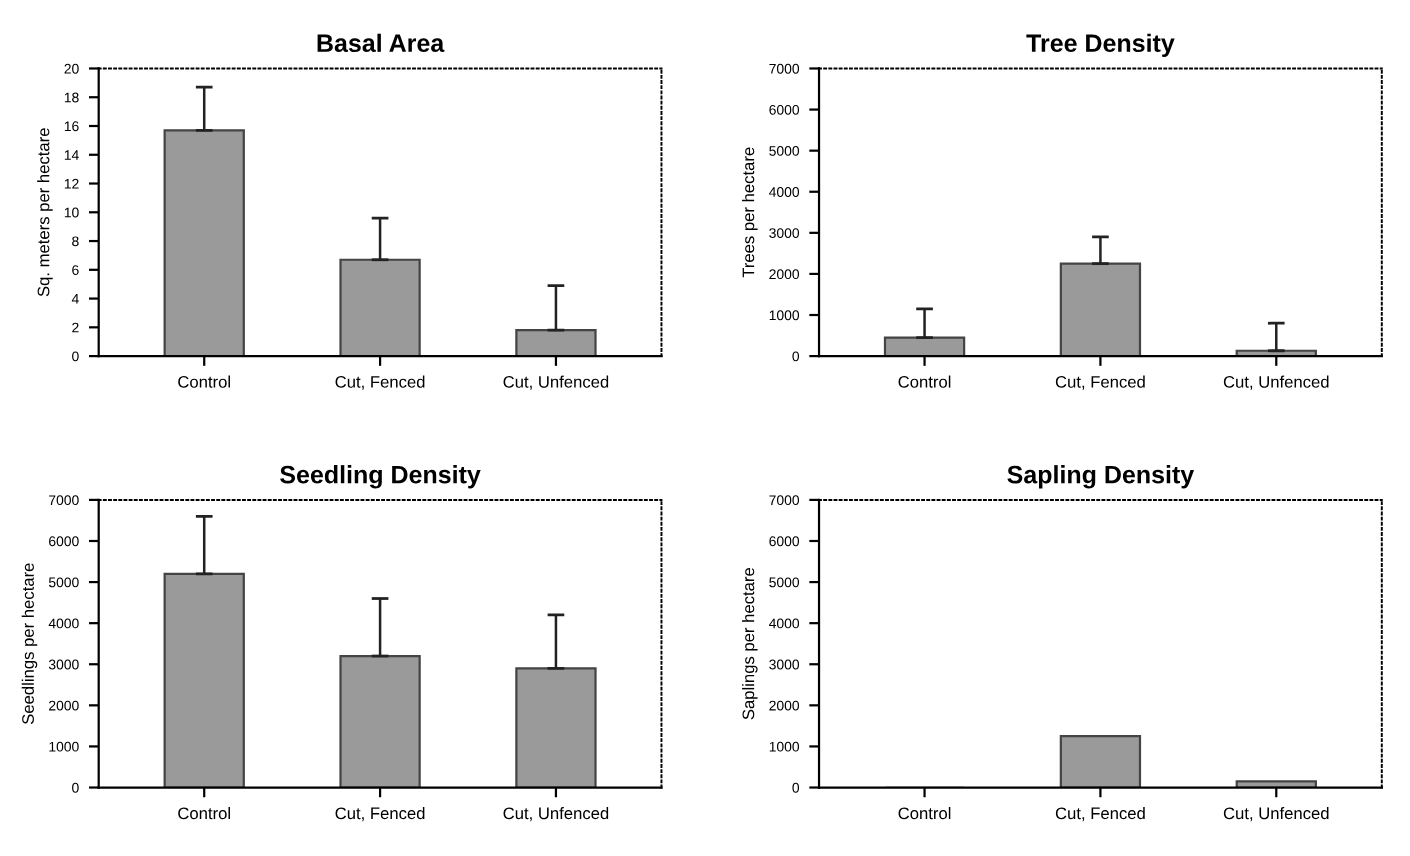 The height and width of the screenshot is (856, 1410). What do you see at coordinates (380, 477) in the screenshot?
I see `chart-title: Seedling Density` at bounding box center [380, 477].